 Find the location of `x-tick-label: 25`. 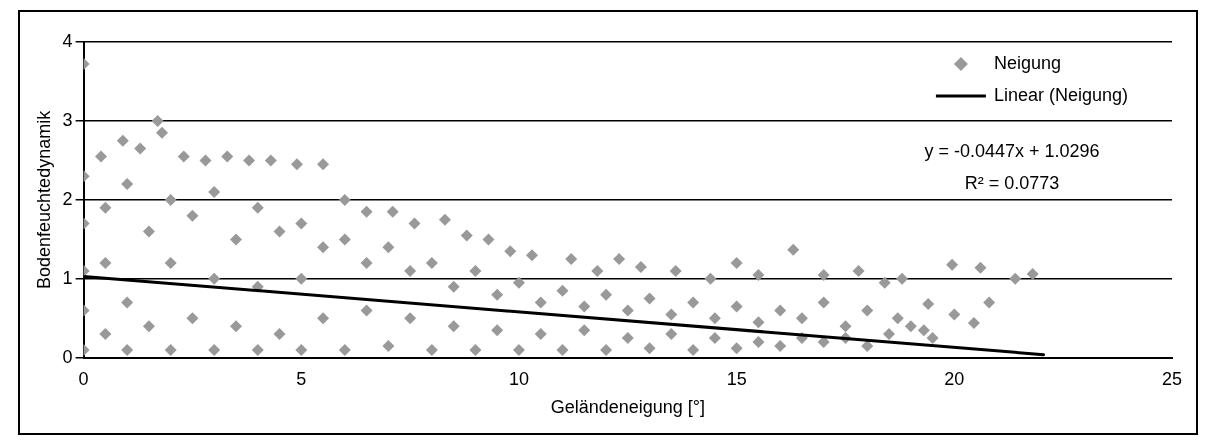

x-tick-label: 25 is located at coordinates (1172, 378).